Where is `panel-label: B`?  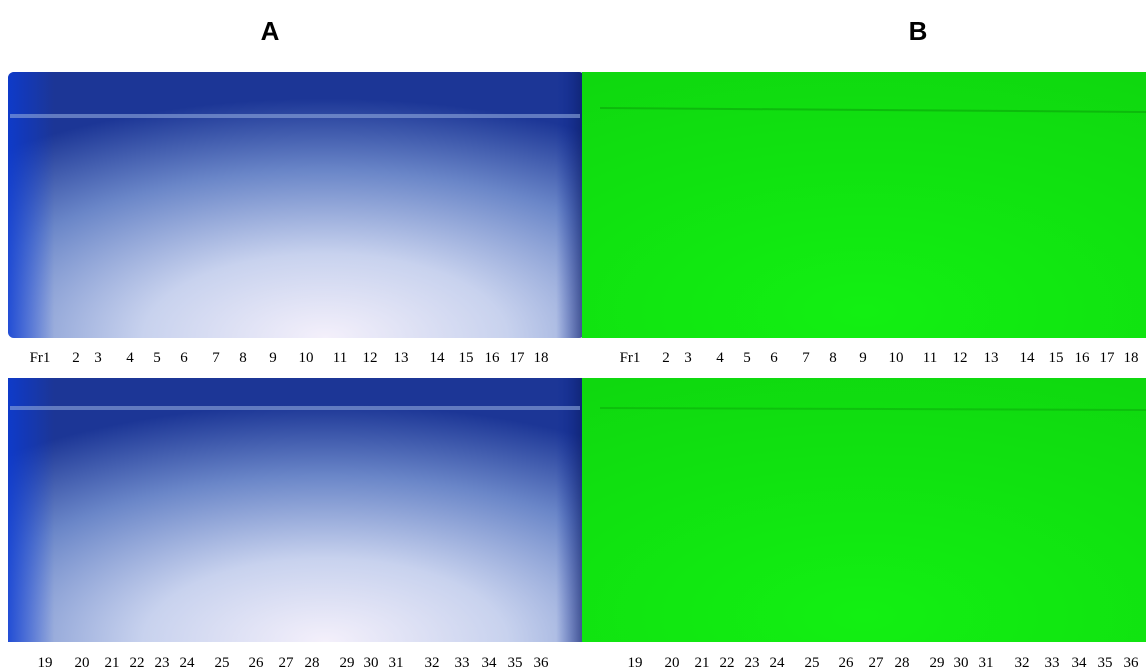
panel-label: B is located at coordinates (918, 31).